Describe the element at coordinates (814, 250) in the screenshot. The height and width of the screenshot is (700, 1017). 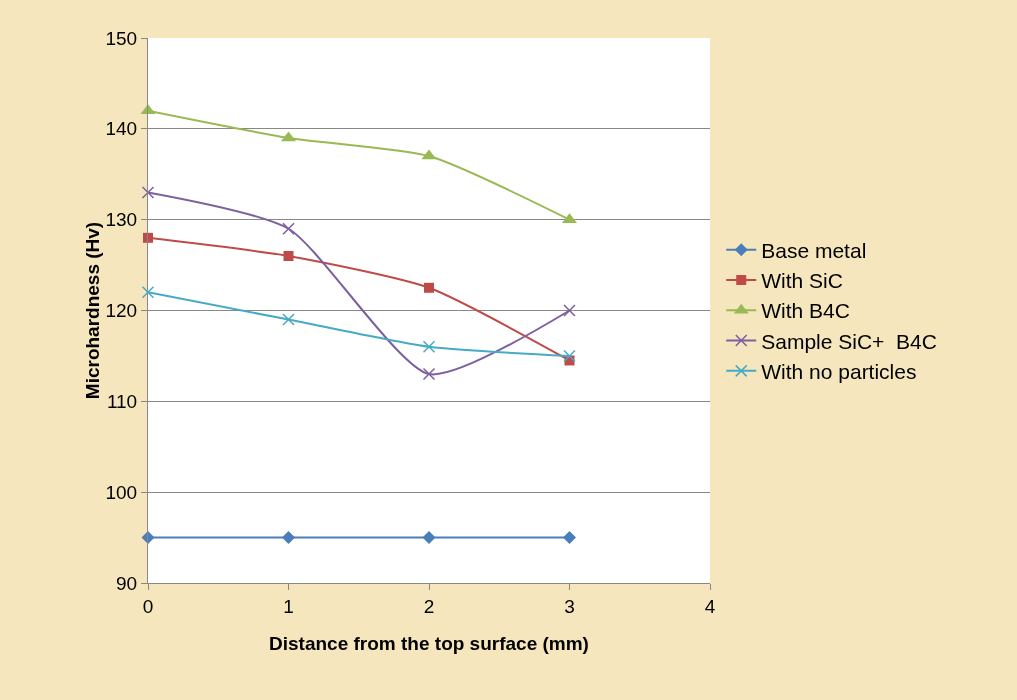
I see `legend-label: Base metal` at that location.